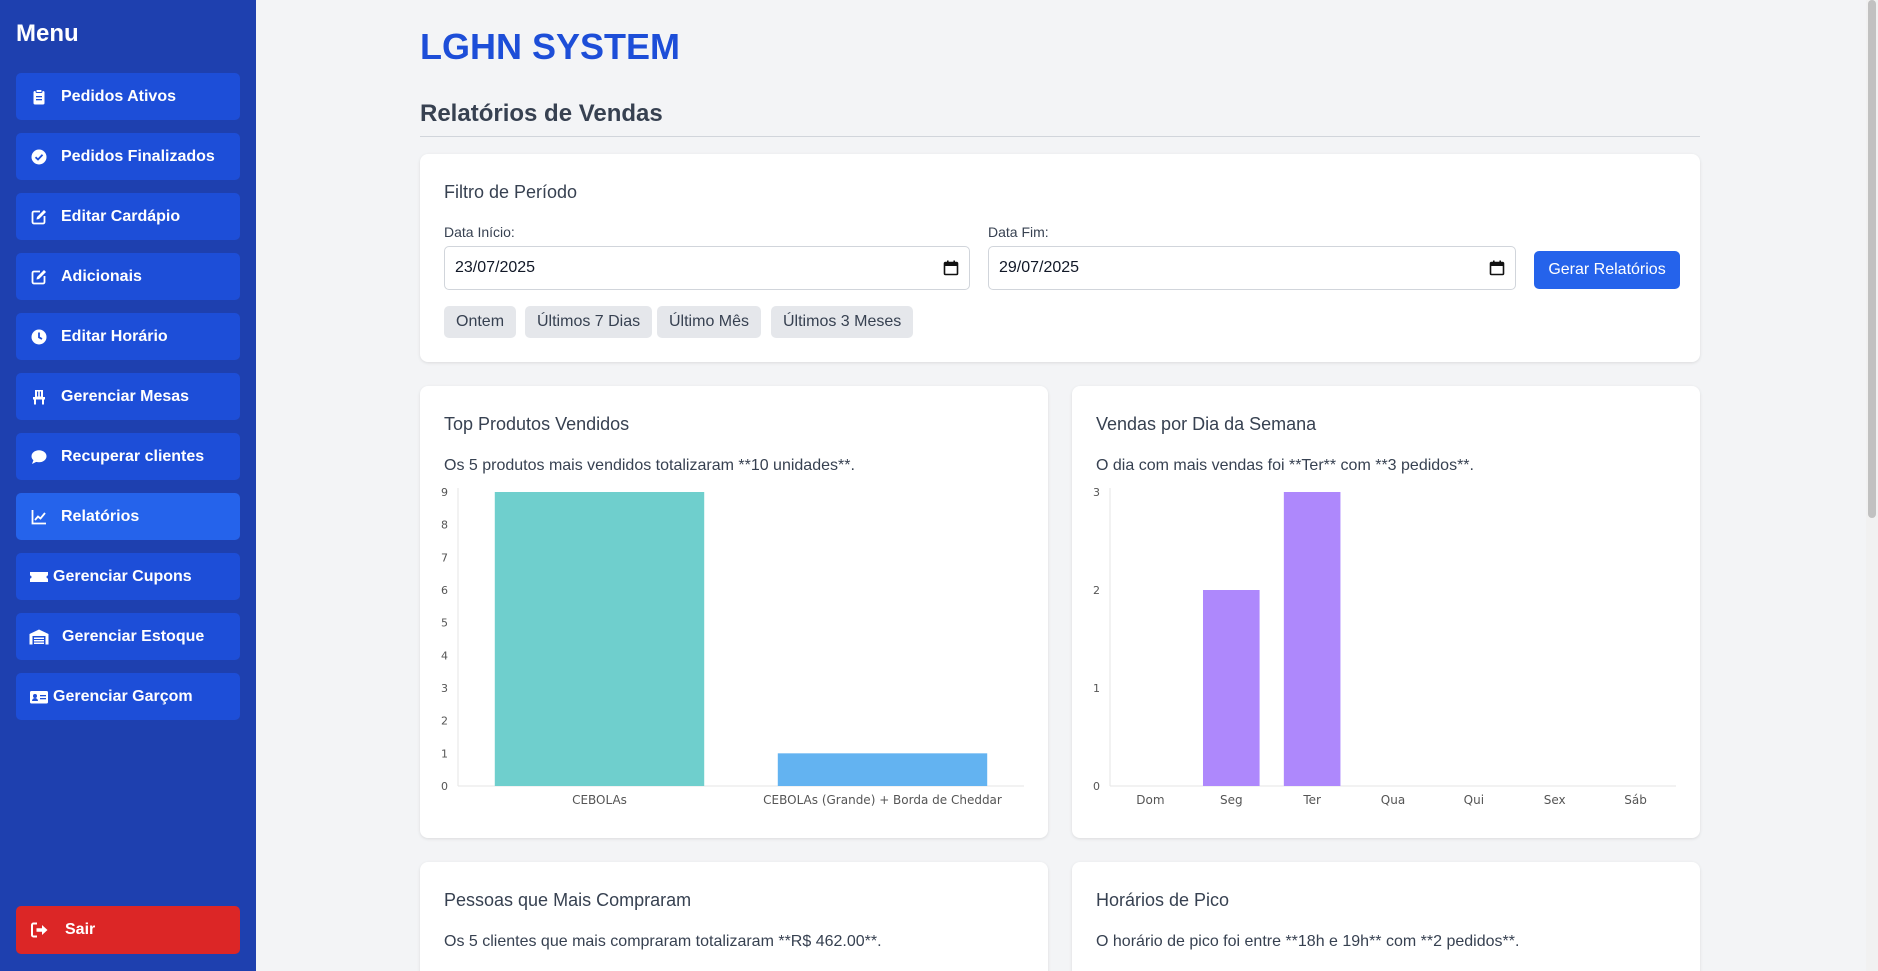 The image size is (1878, 971). What do you see at coordinates (550, 46) in the screenshot?
I see `app-title: LGHN SYSTEM` at bounding box center [550, 46].